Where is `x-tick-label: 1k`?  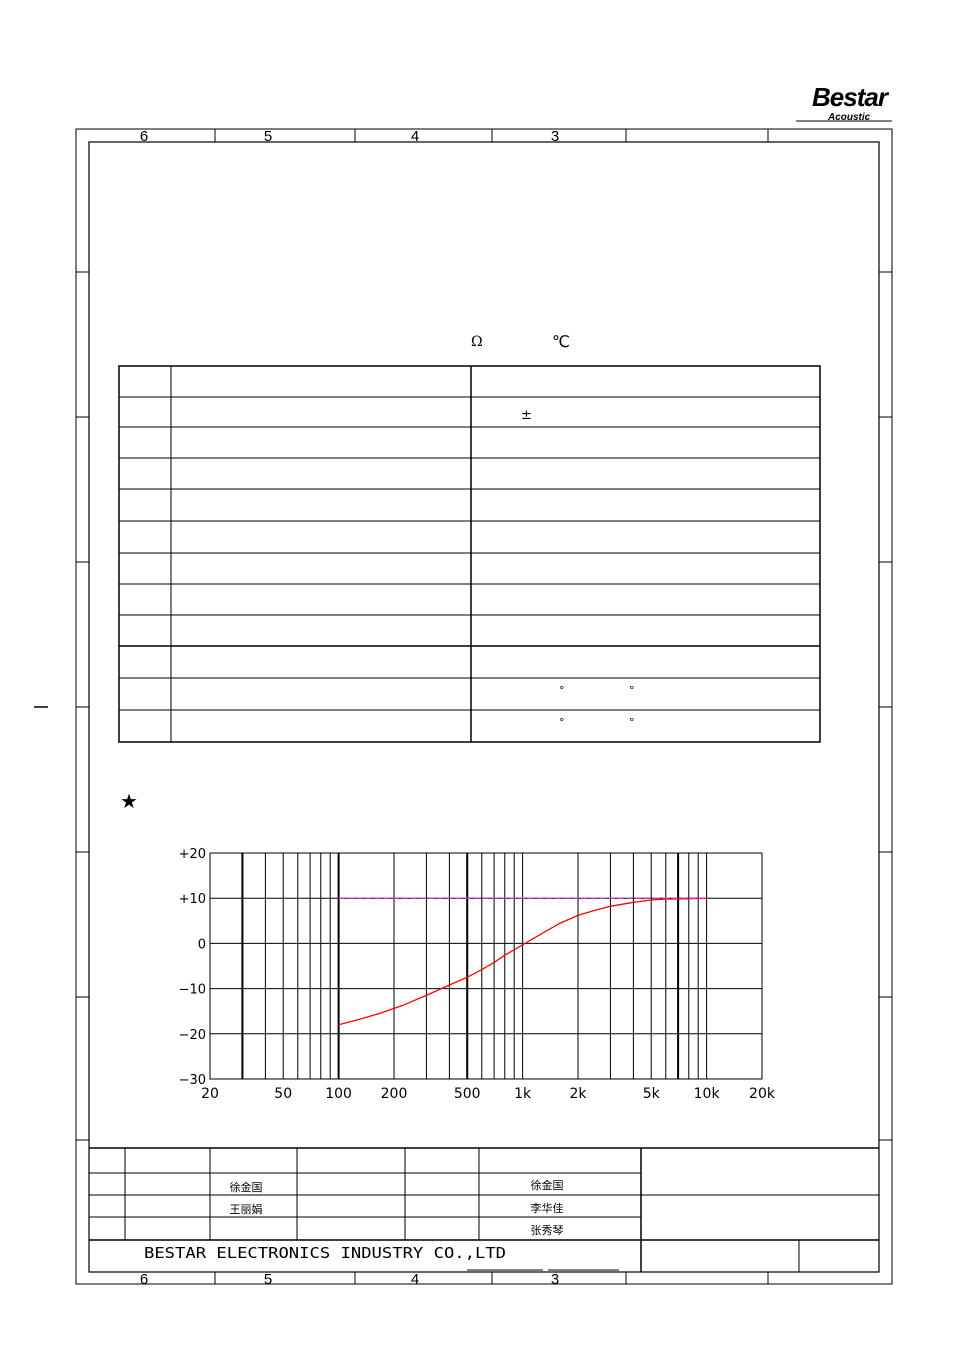
x-tick-label: 1k is located at coordinates (523, 1094).